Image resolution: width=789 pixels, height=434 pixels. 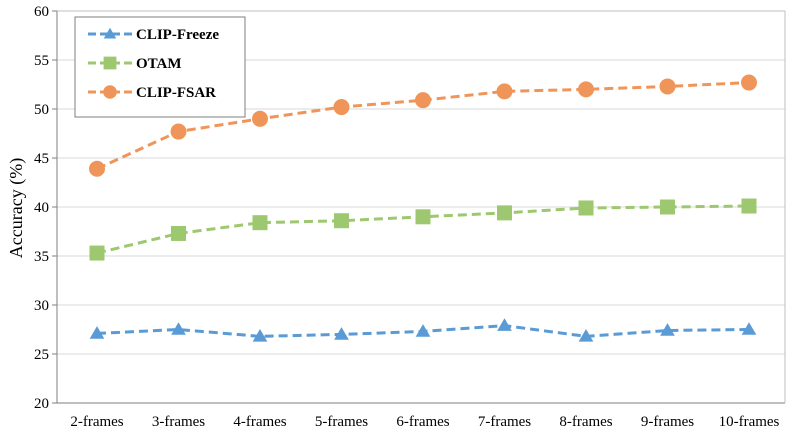 I want to click on series-clip-freeze, so click(x=423, y=330).